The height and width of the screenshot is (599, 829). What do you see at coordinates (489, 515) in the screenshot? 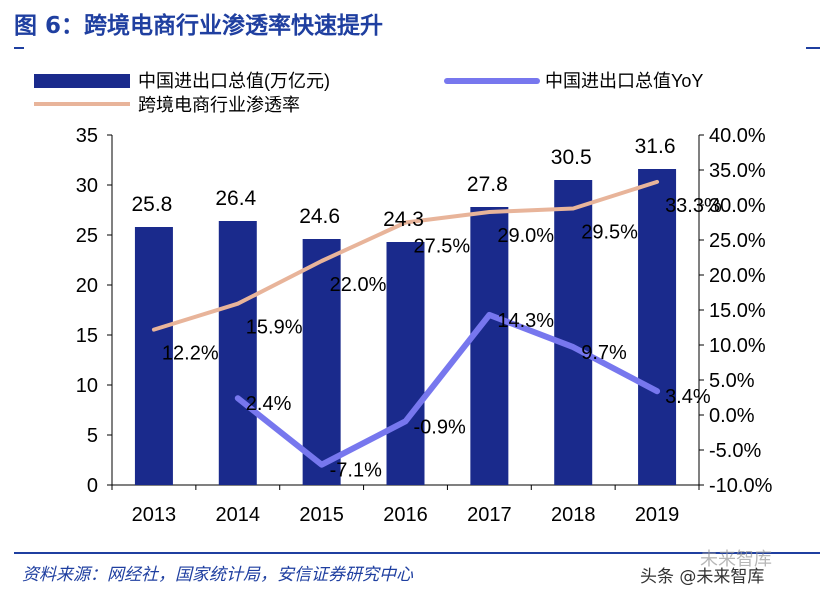
I see `x-tick-label: 2017` at bounding box center [489, 515].